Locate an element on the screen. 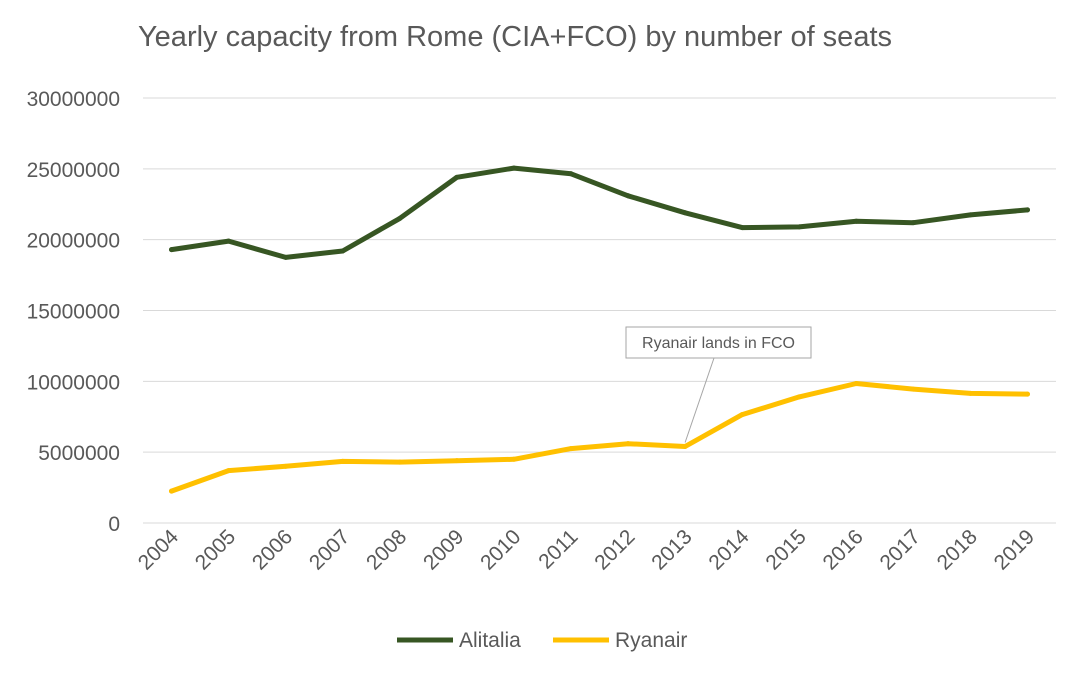 The height and width of the screenshot is (679, 1086). x-tick-label: 2017 is located at coordinates (900, 549).